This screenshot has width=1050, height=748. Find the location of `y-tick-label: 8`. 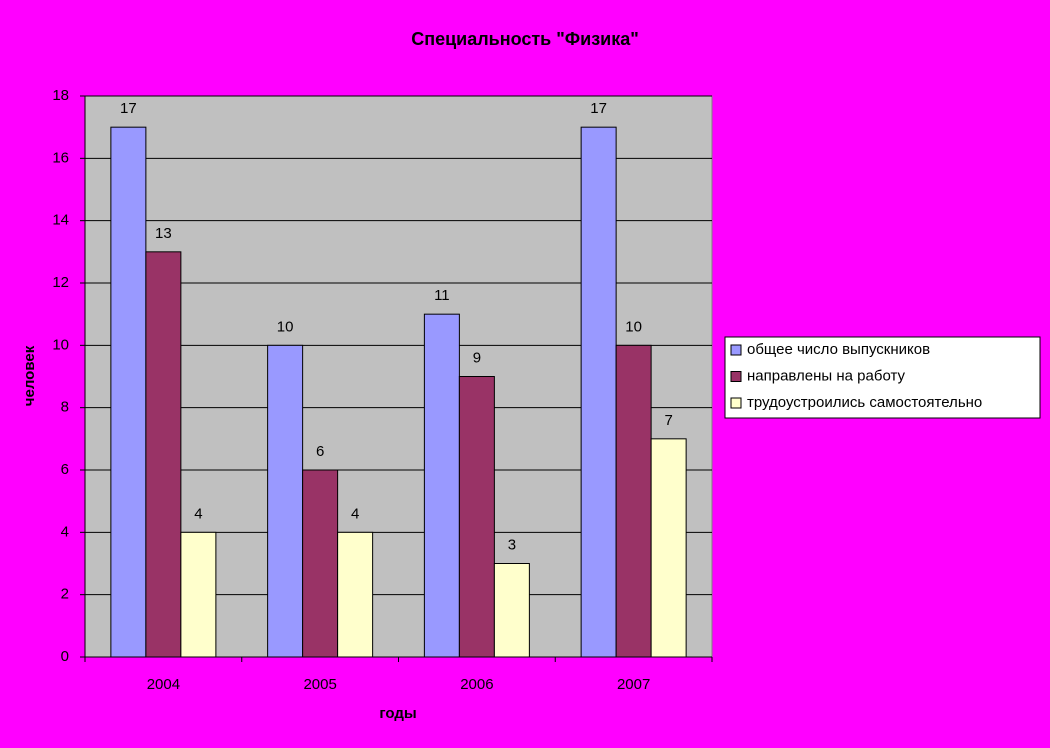

y-tick-label: 8 is located at coordinates (65, 407).